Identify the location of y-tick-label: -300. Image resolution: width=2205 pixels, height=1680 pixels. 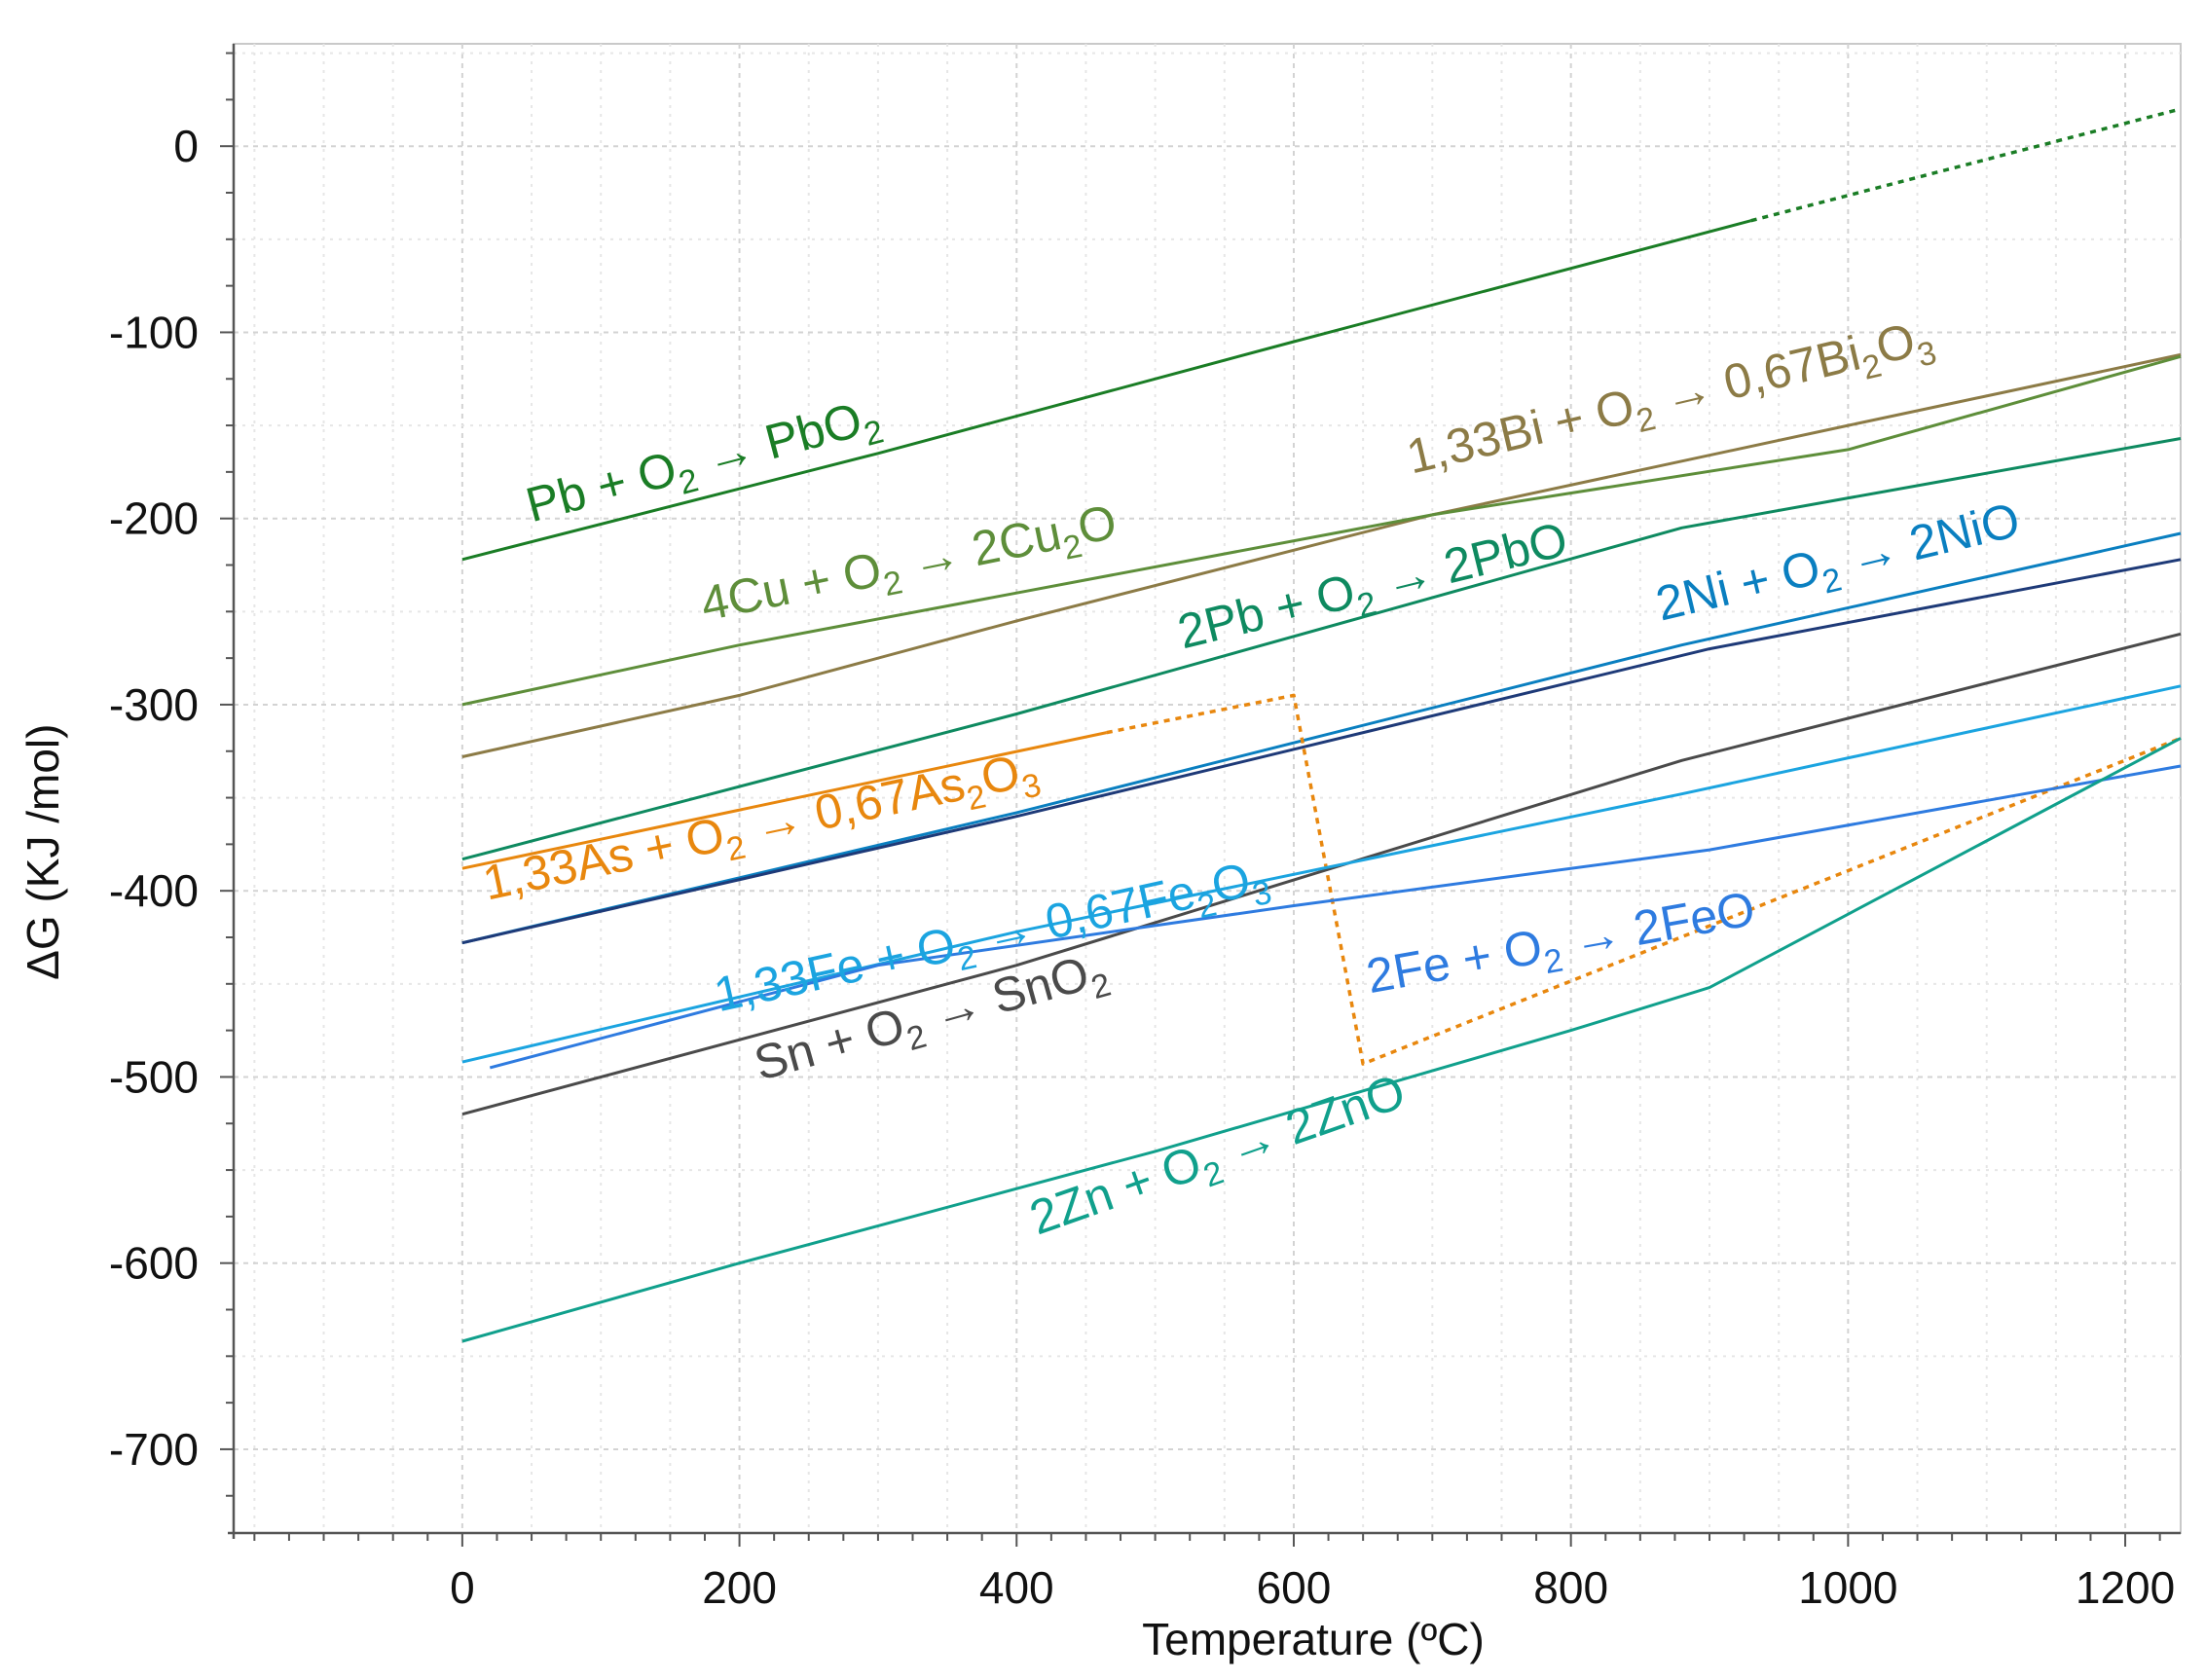
(154, 704).